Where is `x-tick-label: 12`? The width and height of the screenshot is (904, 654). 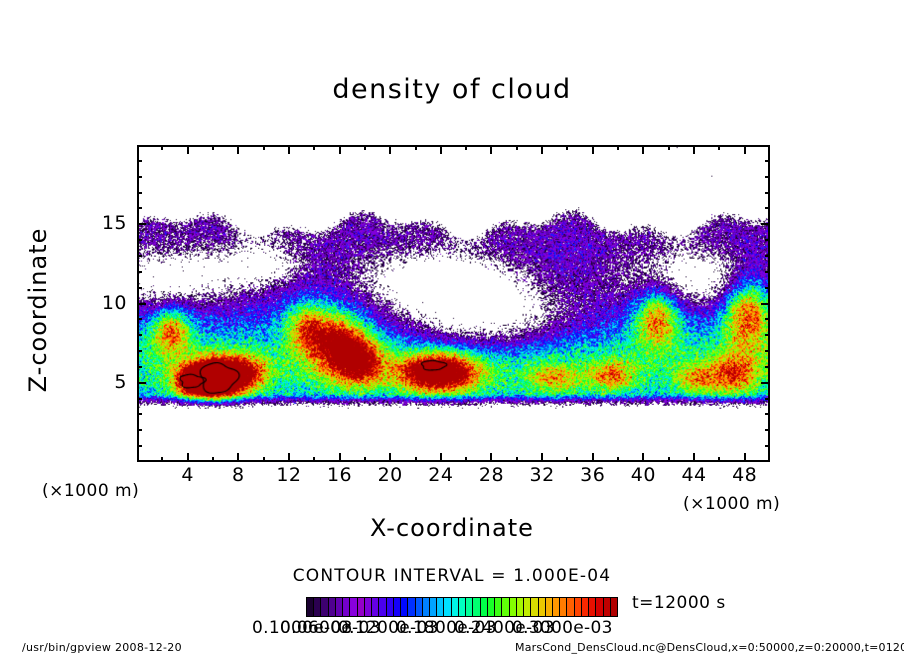
x-tick-label: 12 is located at coordinates (289, 475).